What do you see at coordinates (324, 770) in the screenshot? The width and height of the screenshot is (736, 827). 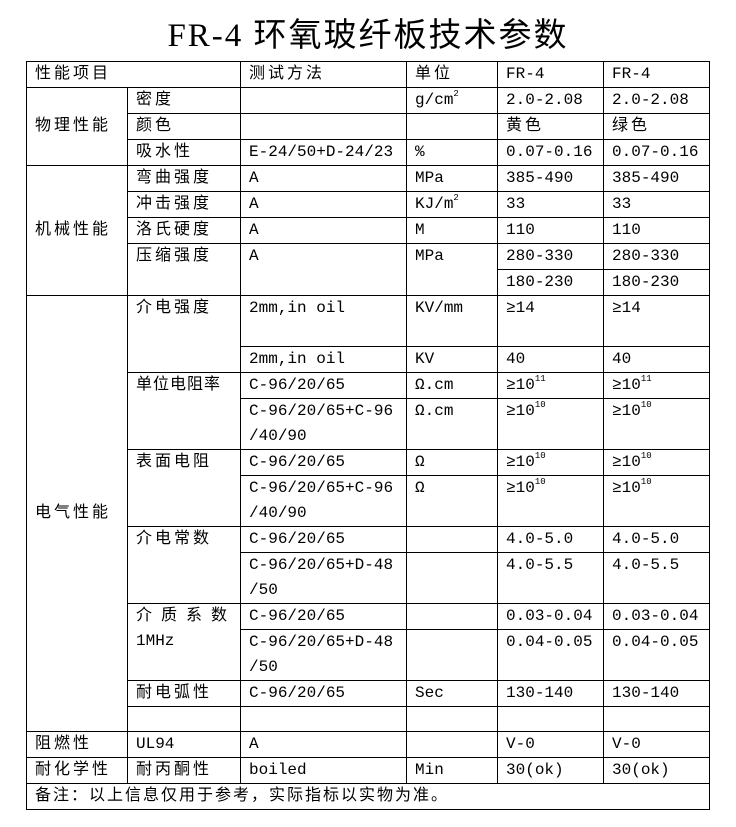 I see `test-method: boiled` at bounding box center [324, 770].